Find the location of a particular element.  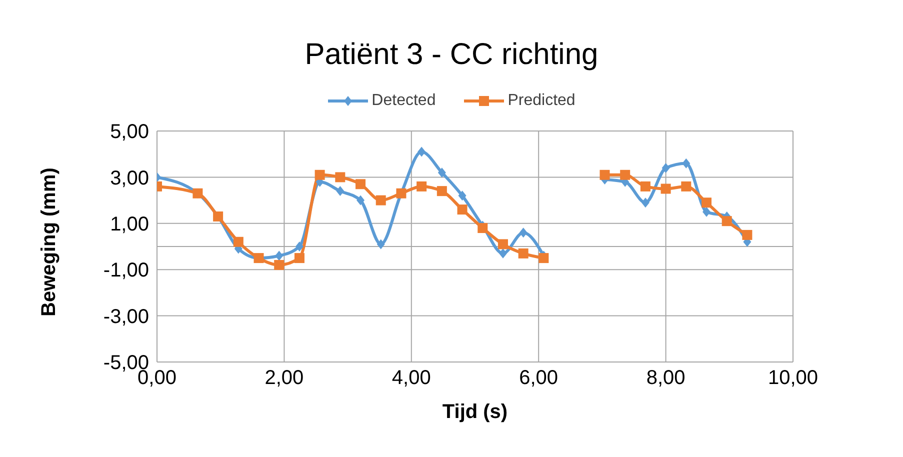

x-tick-label: 10,00 is located at coordinates (793, 378).